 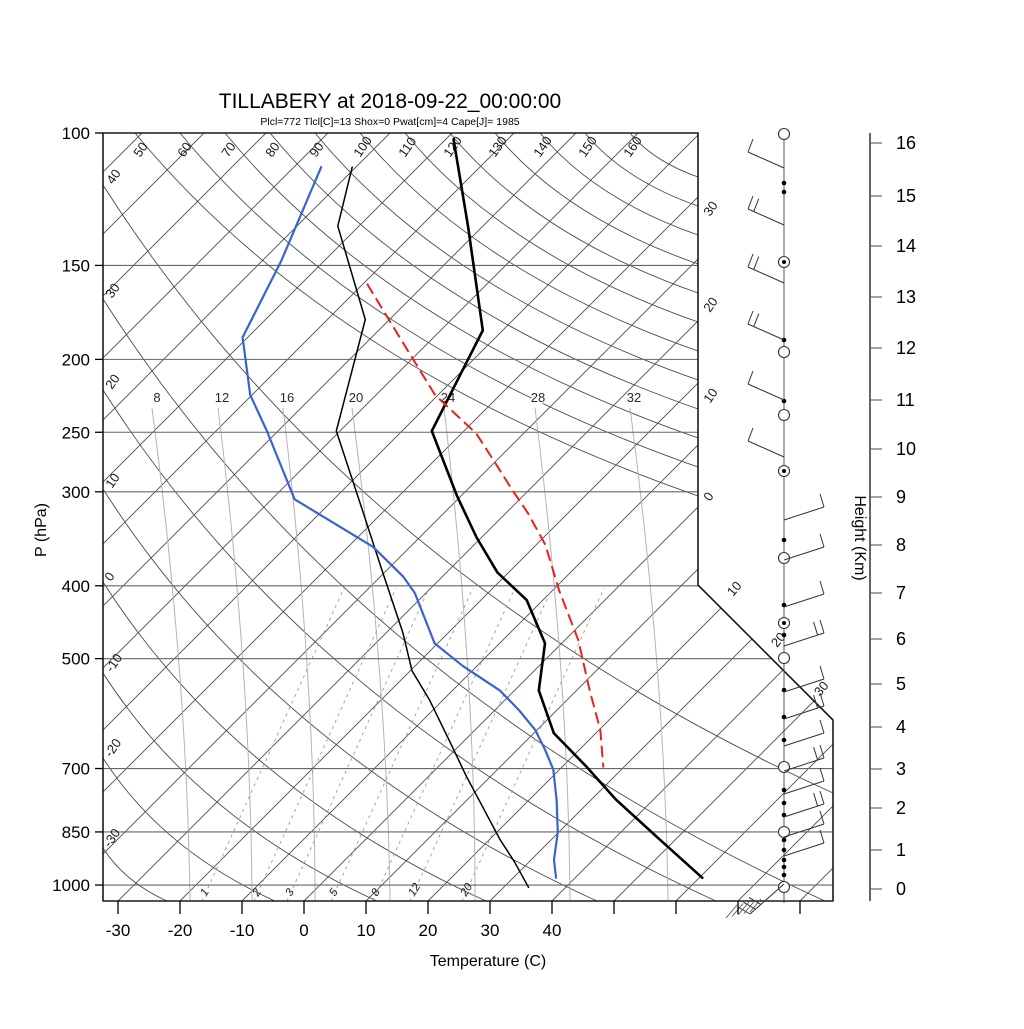 I want to click on svg-text: 28, so click(x=538, y=397).